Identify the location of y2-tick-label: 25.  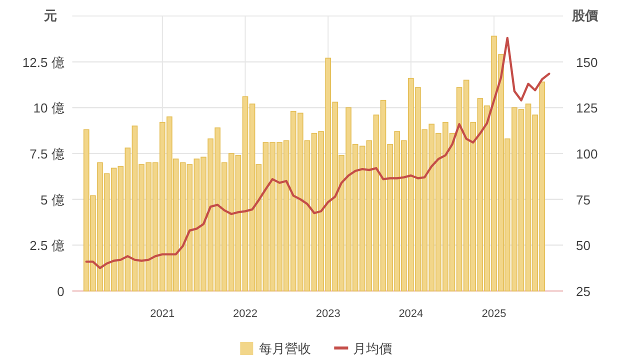
(583, 291).